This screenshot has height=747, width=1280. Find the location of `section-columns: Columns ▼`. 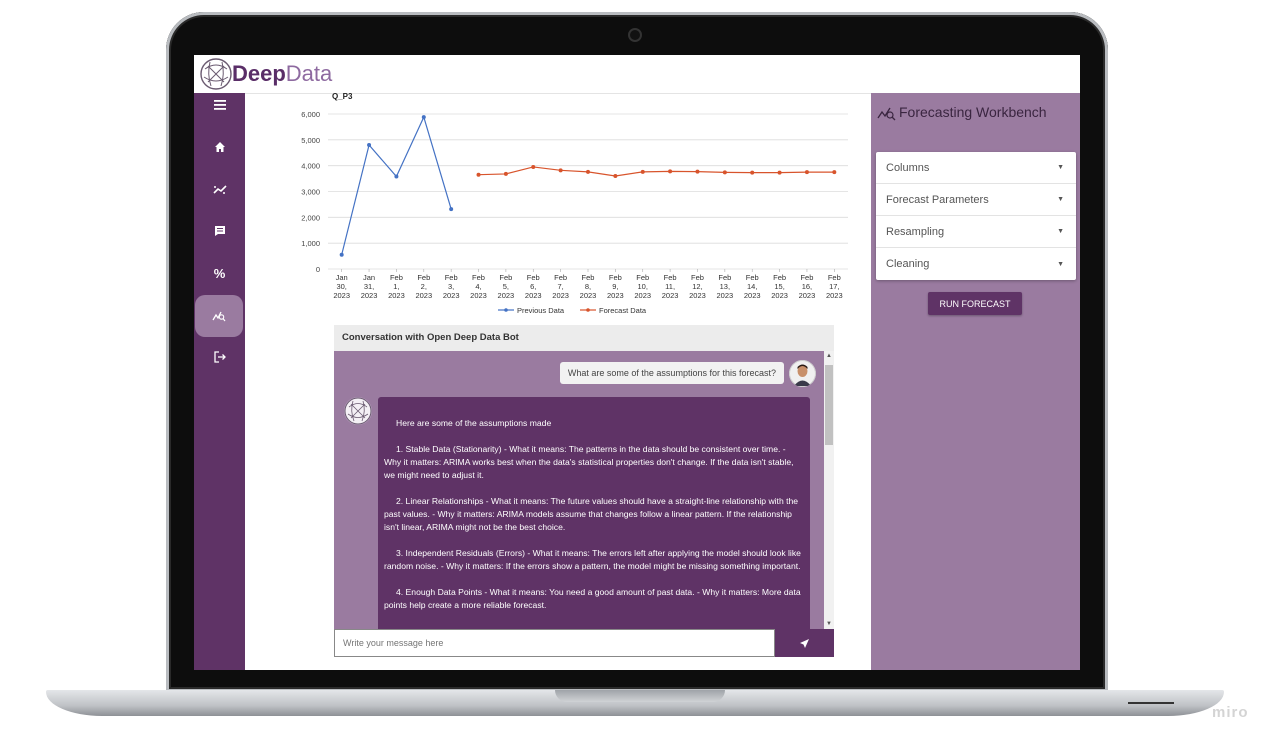

section-columns: Columns ▼ is located at coordinates (976, 168).